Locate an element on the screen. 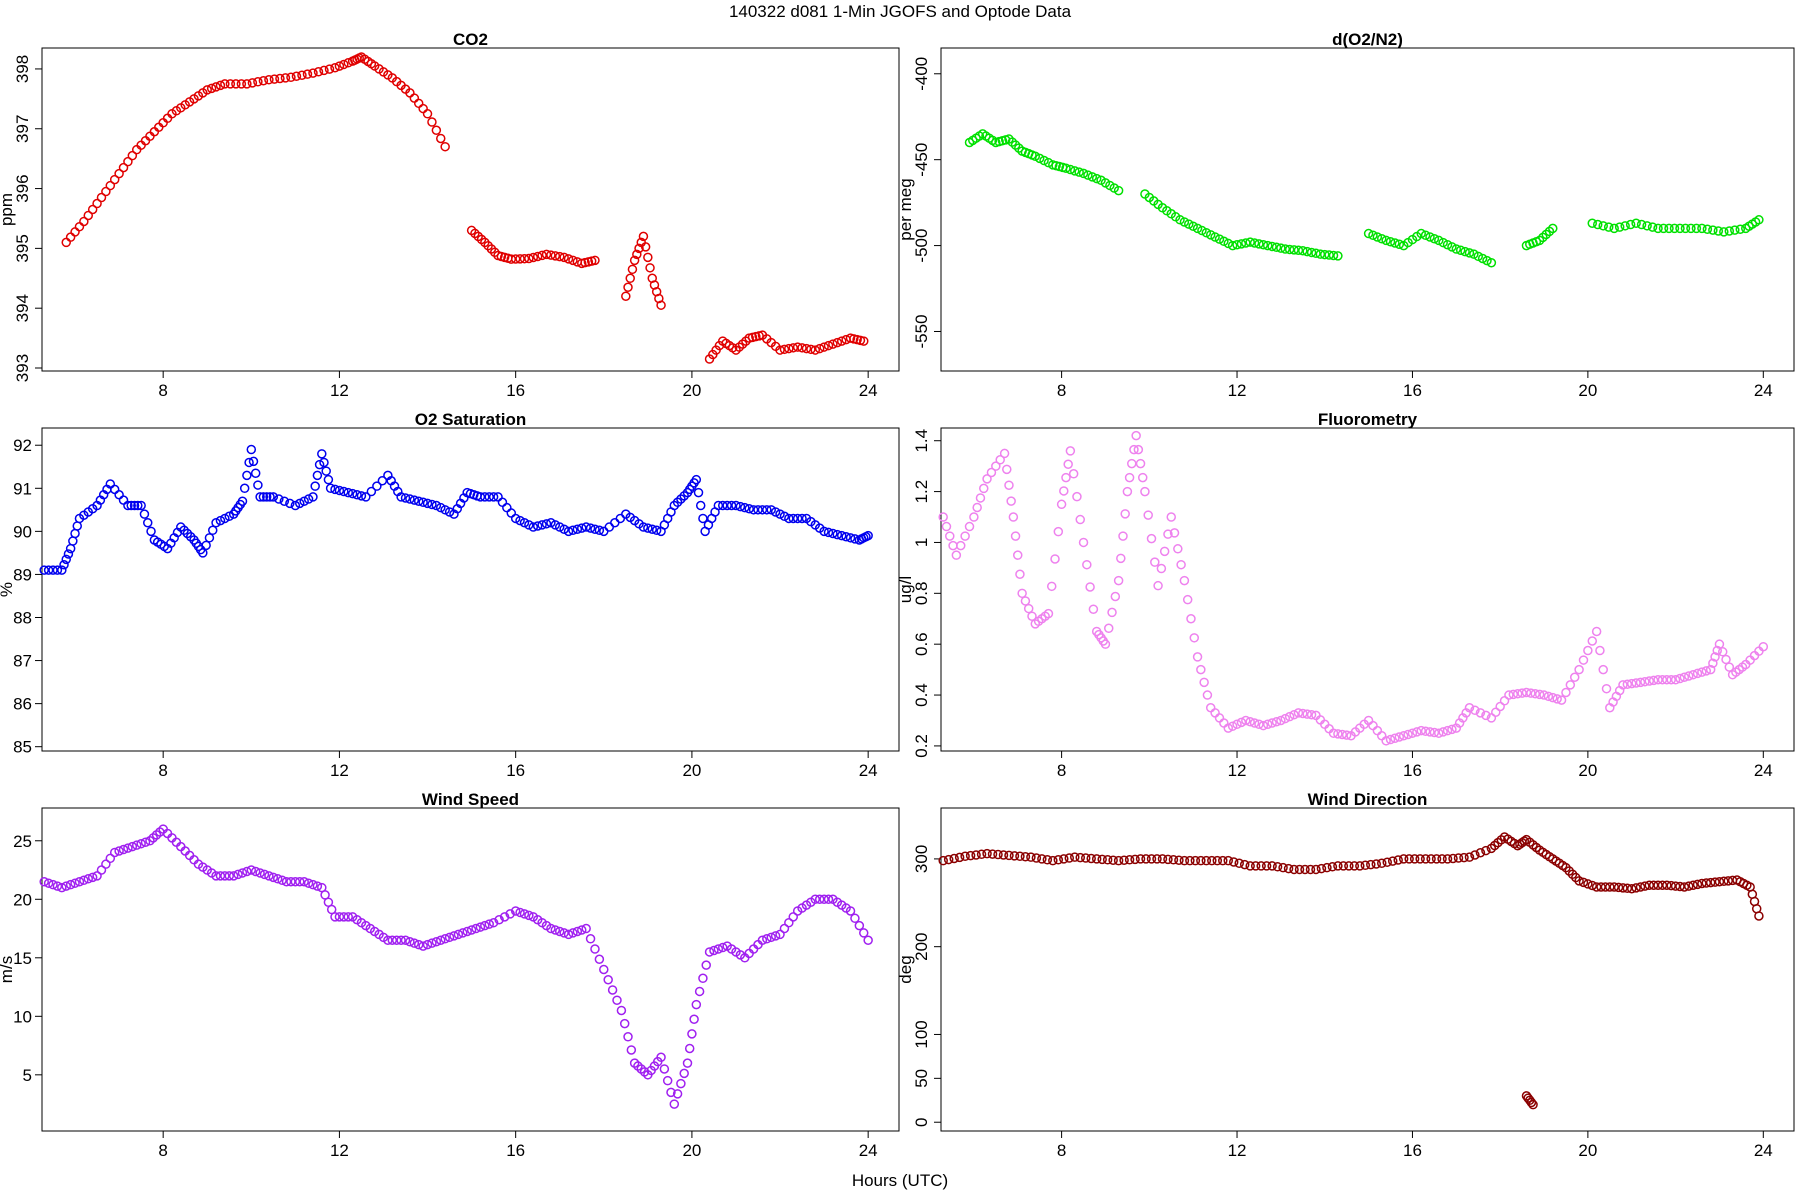  plot-frame is located at coordinates (1367, 209).